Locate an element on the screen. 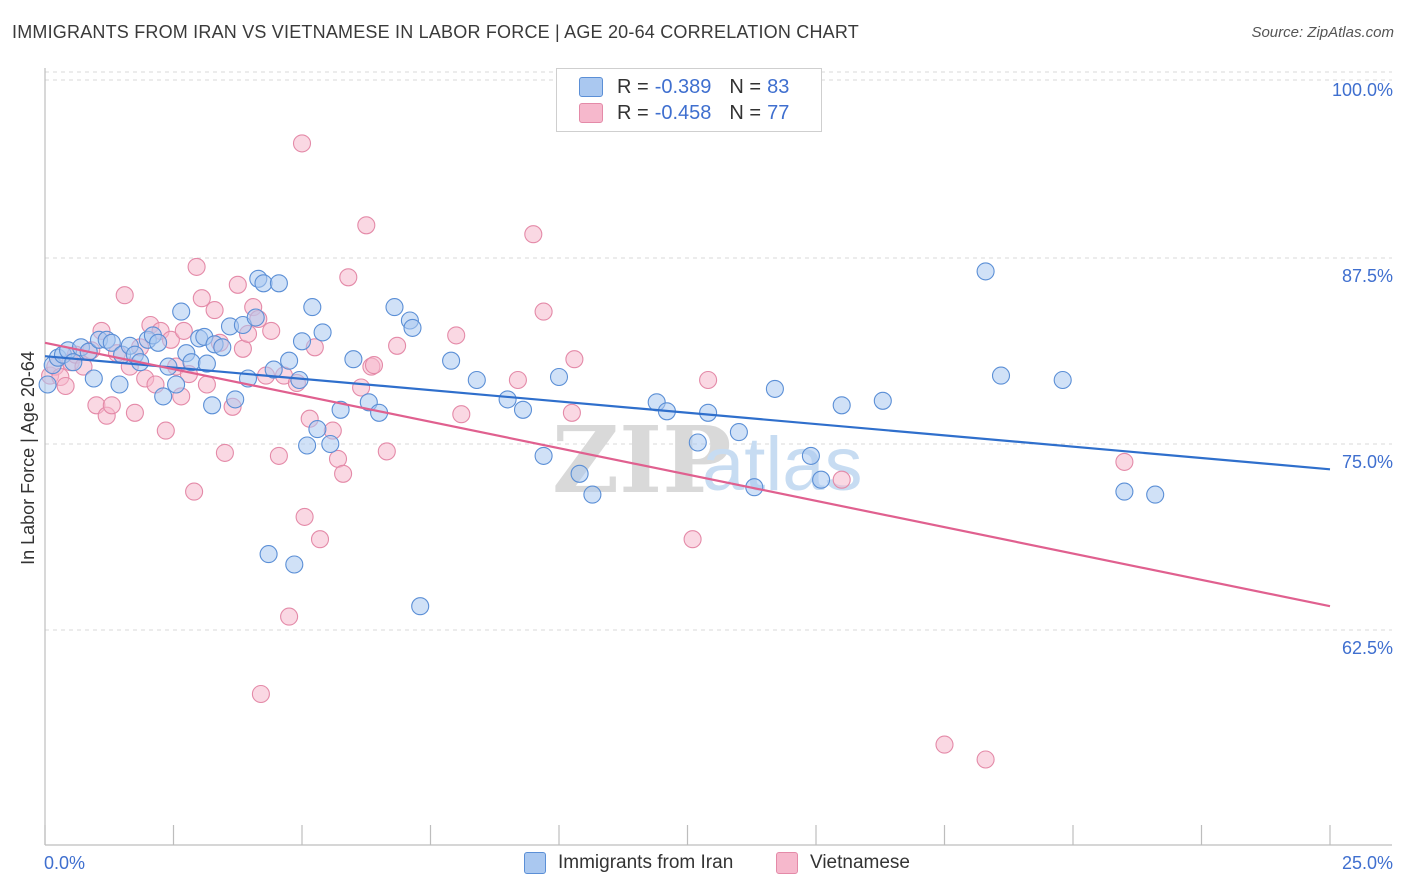 The height and width of the screenshot is (892, 1406). y-tick-label: 75.0% is located at coordinates (1367, 462).